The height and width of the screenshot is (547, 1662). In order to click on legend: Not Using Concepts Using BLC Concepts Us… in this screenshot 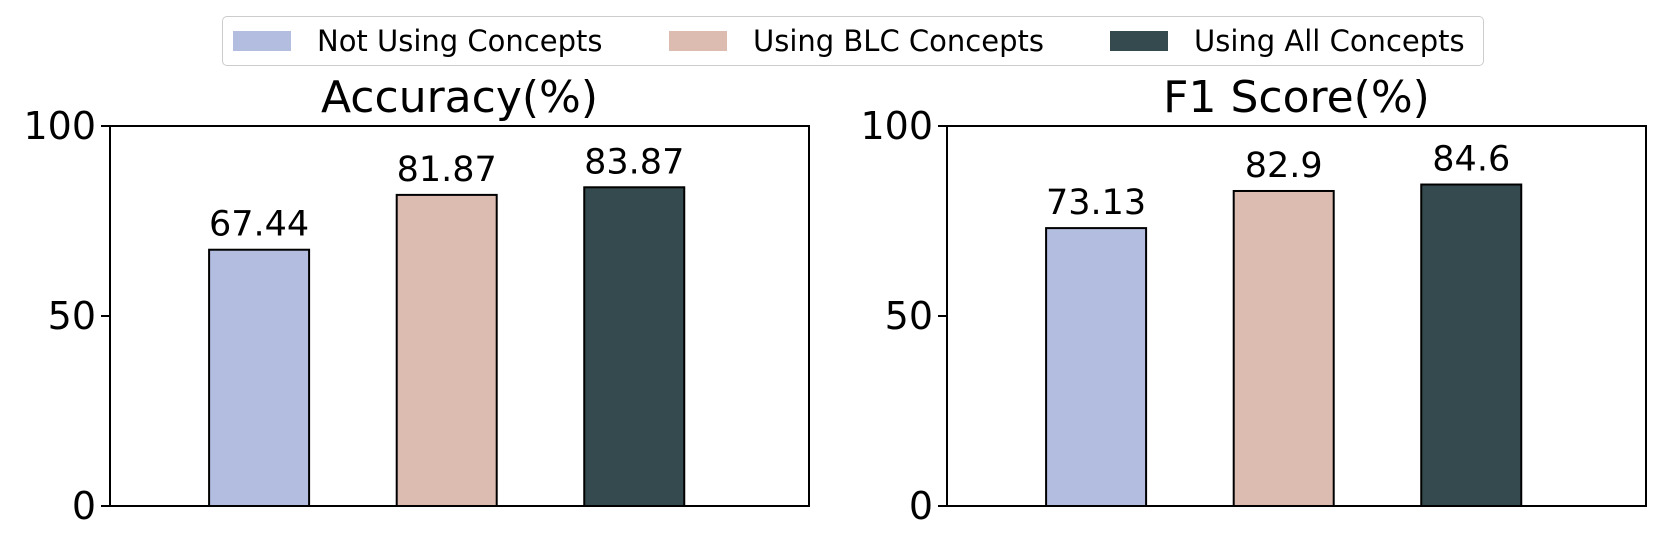, I will do `click(853, 41)`.